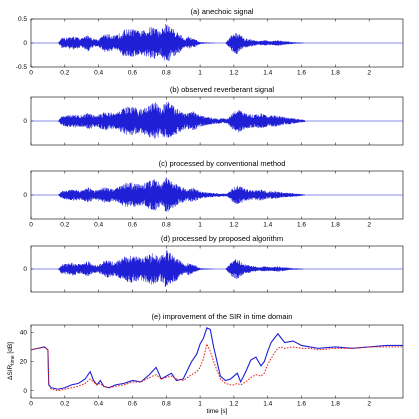 This screenshot has width=419, height=419. Describe the element at coordinates (335, 225) in the screenshot. I see `panel-c-xtick-label: 1.8` at that location.